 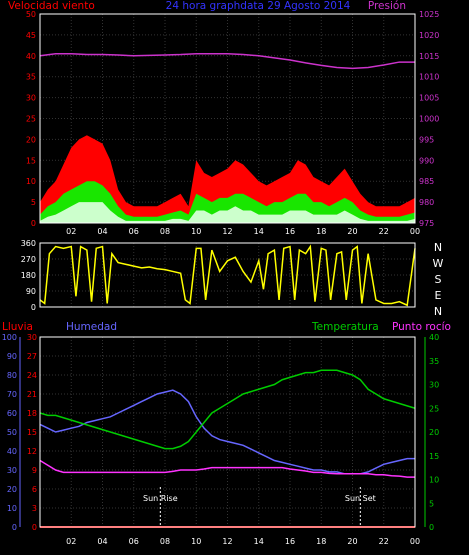 I want to click on pressure-tick-label: 975, so click(x=426, y=223).